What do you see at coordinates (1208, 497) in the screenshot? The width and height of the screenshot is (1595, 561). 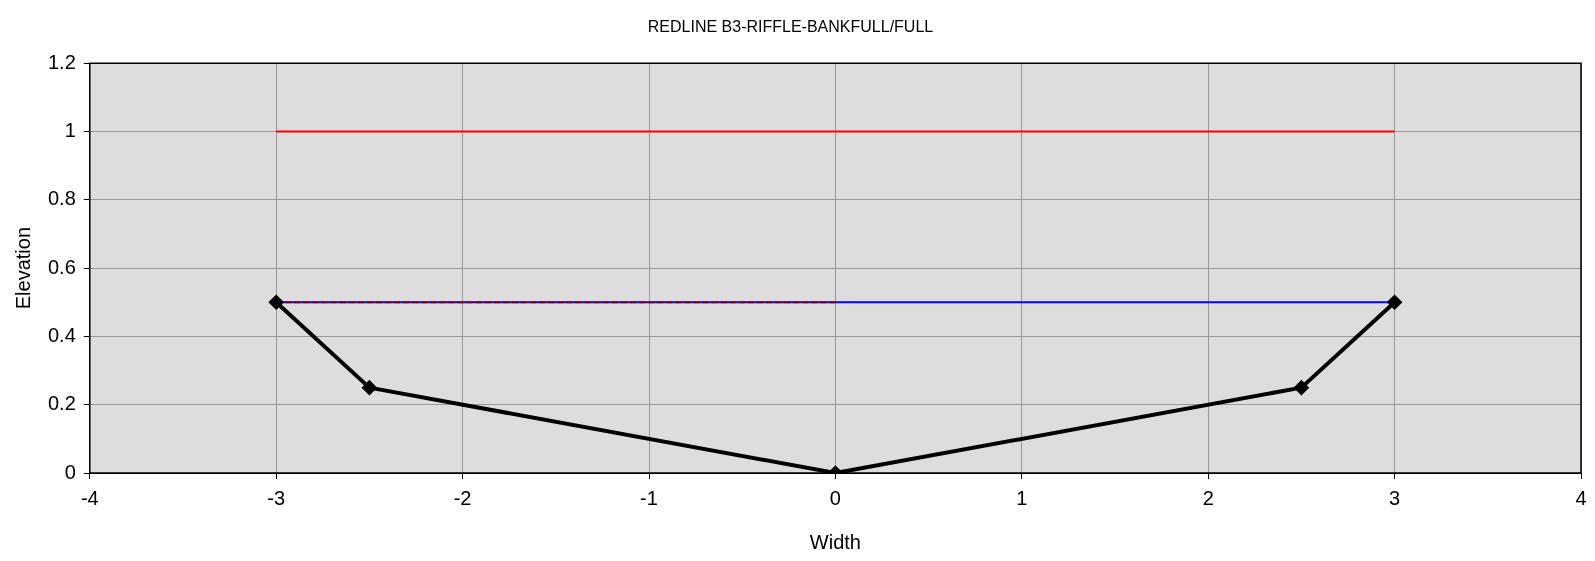 I see `x-tick-label: 2` at bounding box center [1208, 497].